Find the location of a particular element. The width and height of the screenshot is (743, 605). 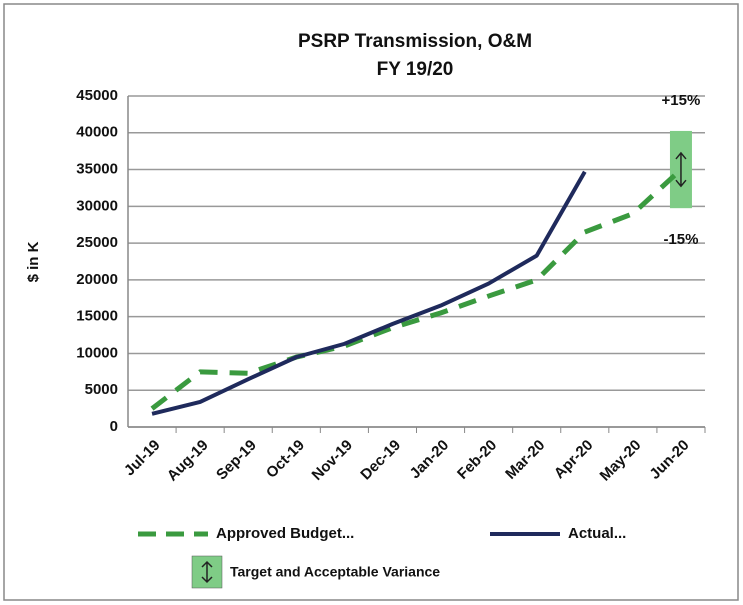

variance-upper-label: +15% is located at coordinates (681, 100).